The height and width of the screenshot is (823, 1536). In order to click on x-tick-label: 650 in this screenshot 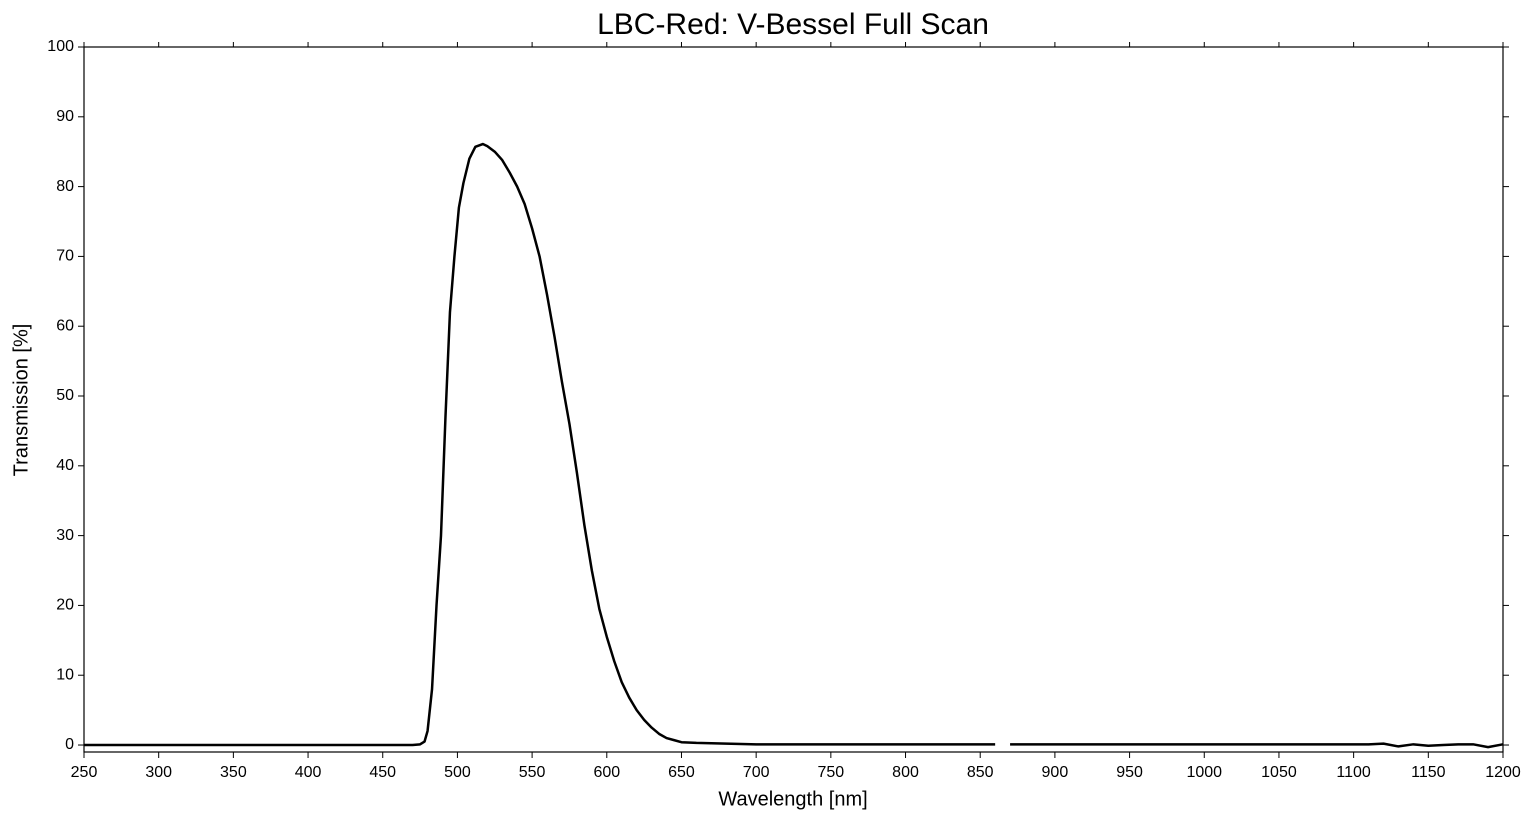, I will do `click(681, 772)`.